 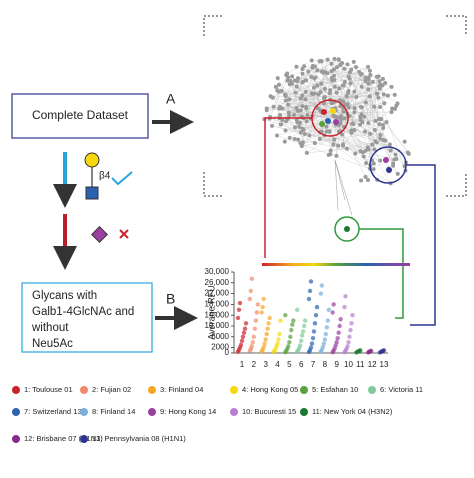 What do you see at coordinates (99, 234) in the screenshot?
I see `neu5ac-icon` at bounding box center [99, 234].